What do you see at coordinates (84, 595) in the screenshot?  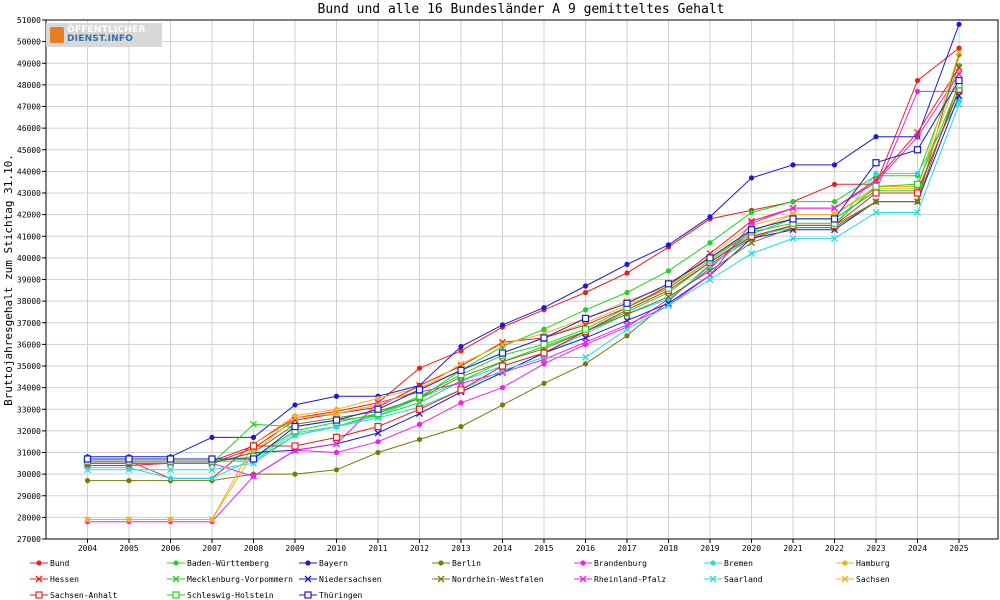 I see `legend-label: Sachsen-Anhalt` at bounding box center [84, 595].